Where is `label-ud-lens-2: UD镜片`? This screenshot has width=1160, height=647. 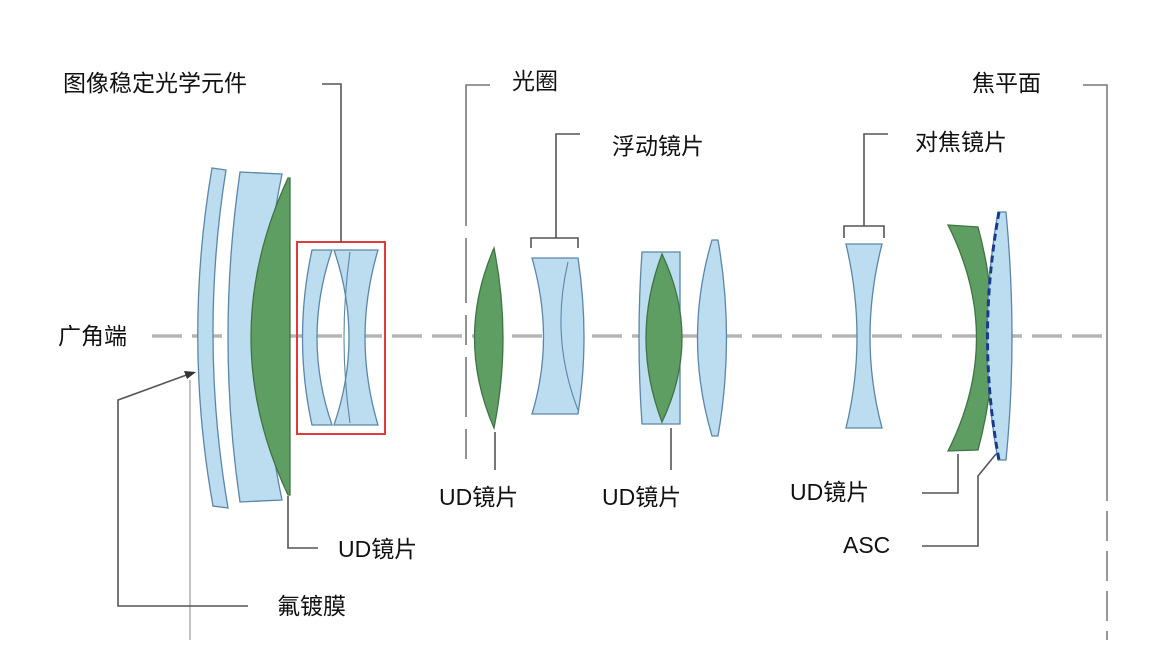
label-ud-lens-2: UD镜片 is located at coordinates (478, 497).